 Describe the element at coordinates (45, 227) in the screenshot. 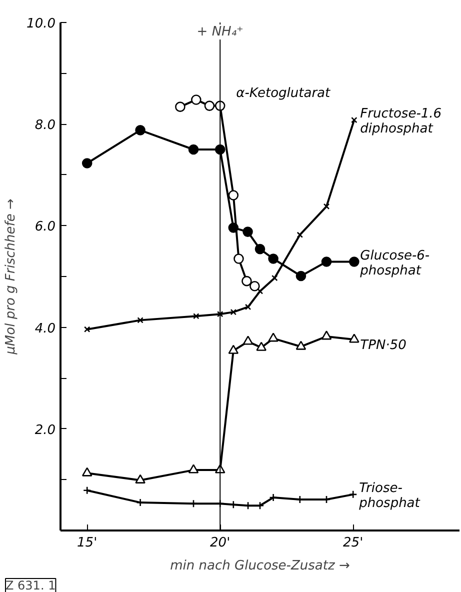

I see `y-tick-label: 6.0` at that location.